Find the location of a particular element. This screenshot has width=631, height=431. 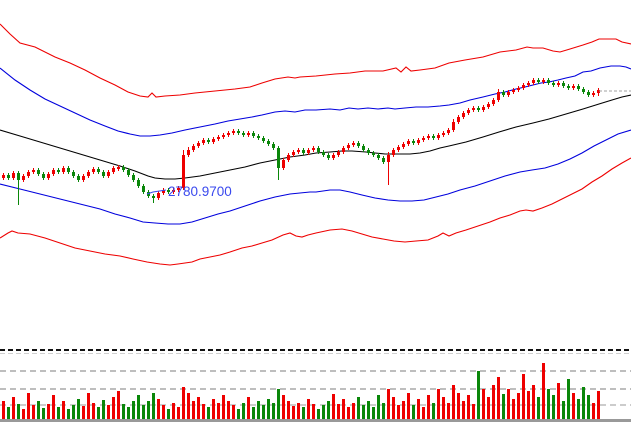

price-callout-text: 2780.9700 is located at coordinates (200, 191).